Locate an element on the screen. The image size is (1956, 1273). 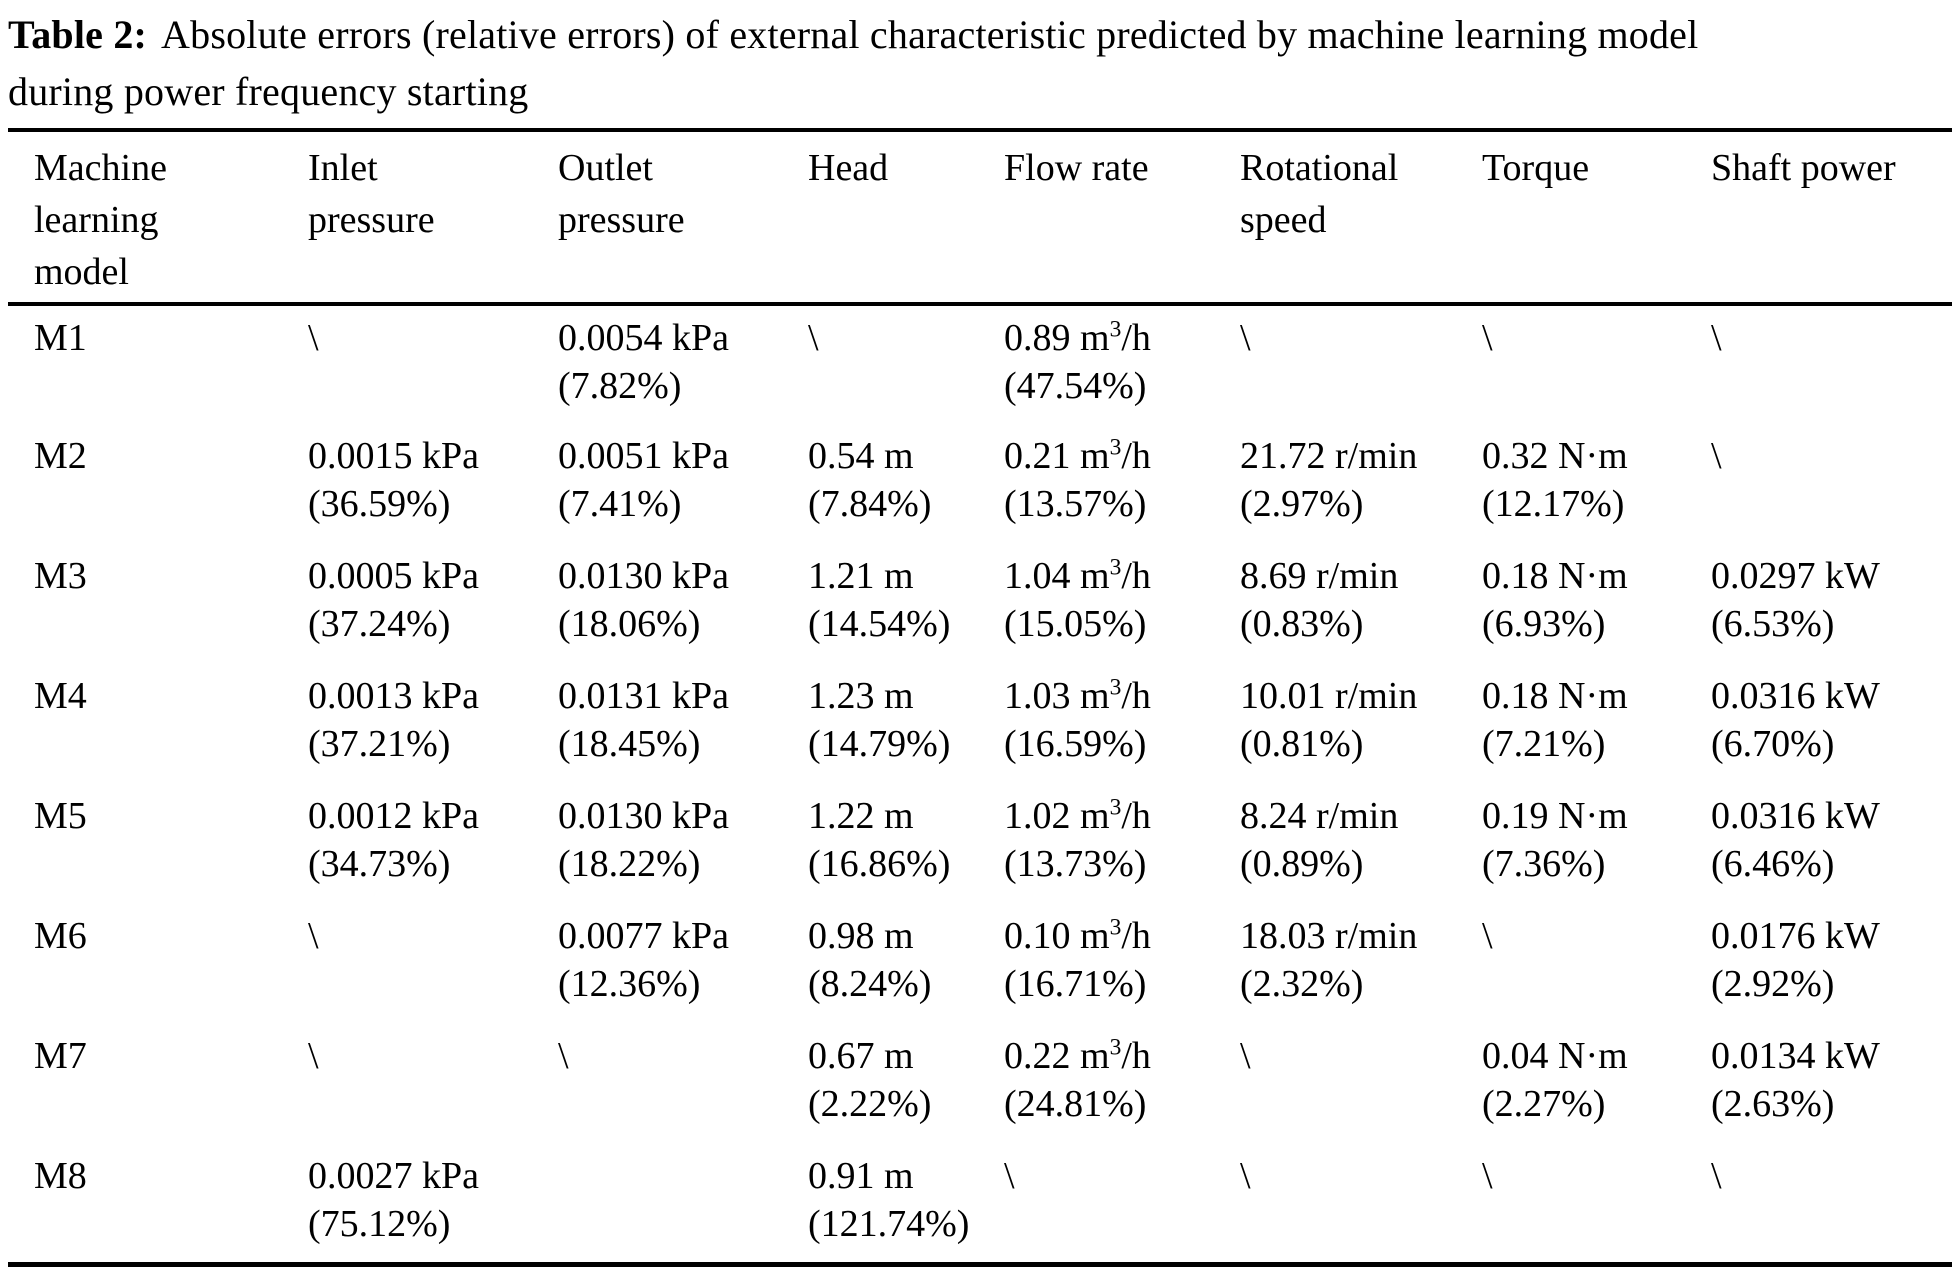
relative-error-value: (18.45%) is located at coordinates (629, 744).